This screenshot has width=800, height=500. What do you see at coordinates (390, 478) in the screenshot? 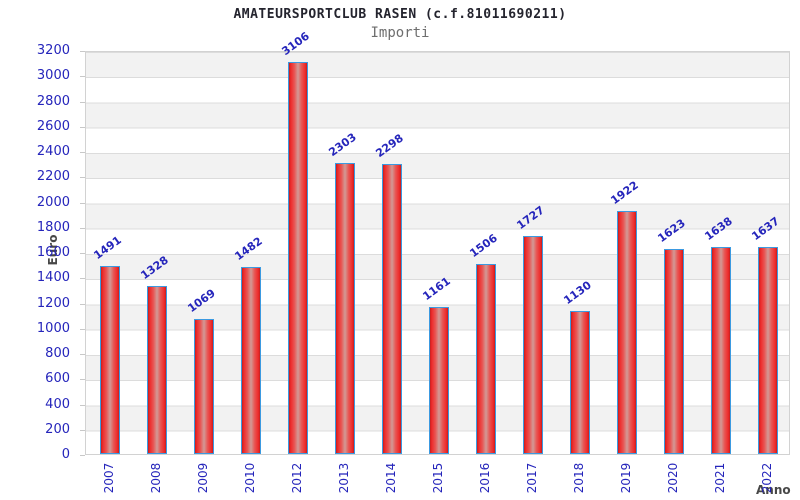
I see `x-tick-label: 2014` at bounding box center [390, 478].